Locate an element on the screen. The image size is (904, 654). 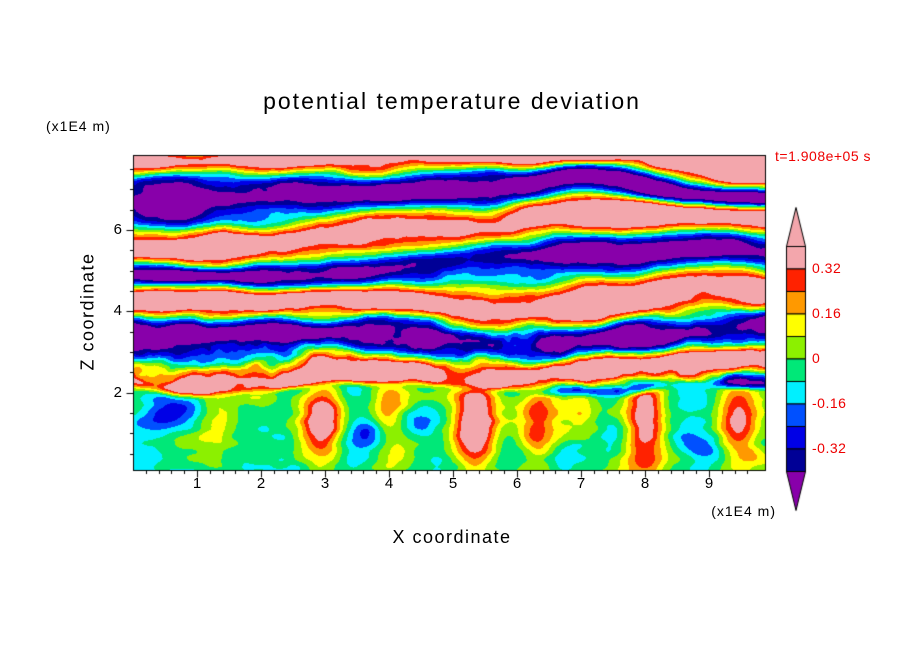
y-tick-label: 2 is located at coordinates (117, 392).